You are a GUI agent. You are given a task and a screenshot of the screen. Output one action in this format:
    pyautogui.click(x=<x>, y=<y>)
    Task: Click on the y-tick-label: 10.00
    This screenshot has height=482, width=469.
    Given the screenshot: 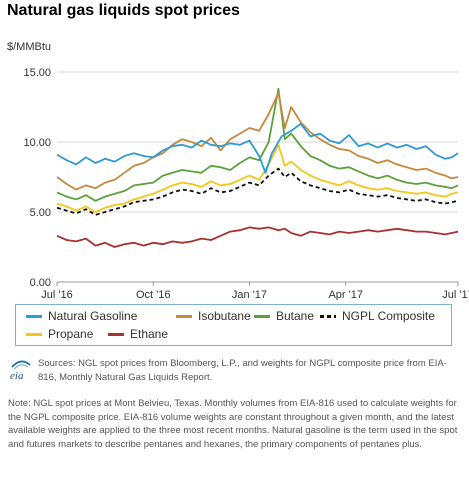 What is the action you would take?
    pyautogui.click(x=37, y=143)
    